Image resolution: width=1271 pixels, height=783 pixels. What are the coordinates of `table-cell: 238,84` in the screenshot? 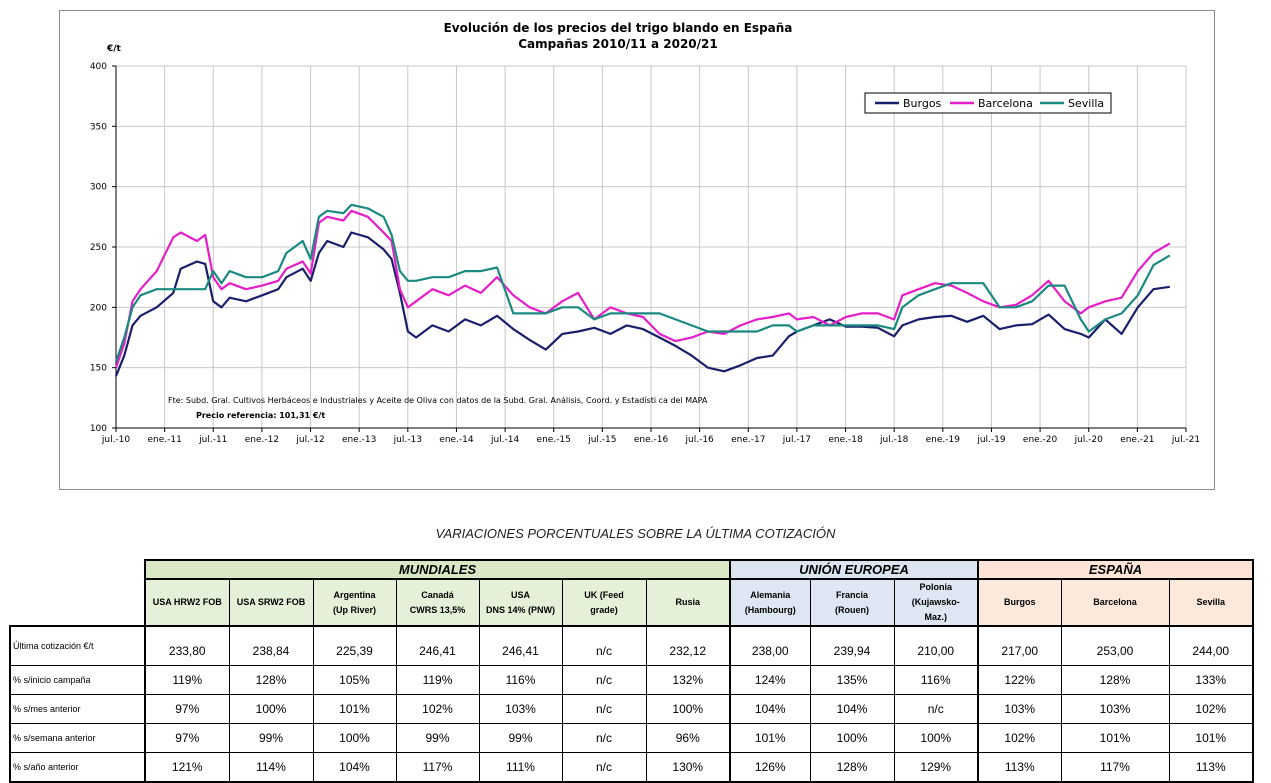 It's located at (270, 645).